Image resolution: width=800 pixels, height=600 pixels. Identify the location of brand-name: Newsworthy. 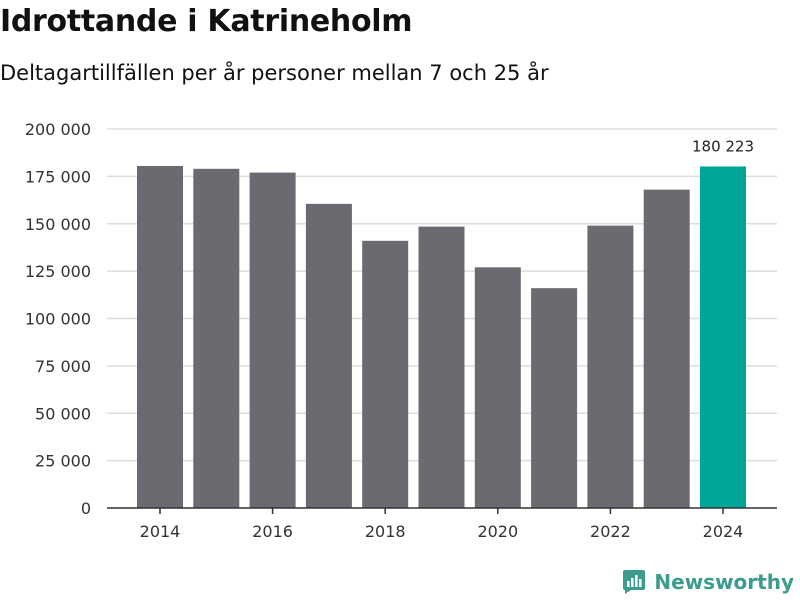
(724, 582).